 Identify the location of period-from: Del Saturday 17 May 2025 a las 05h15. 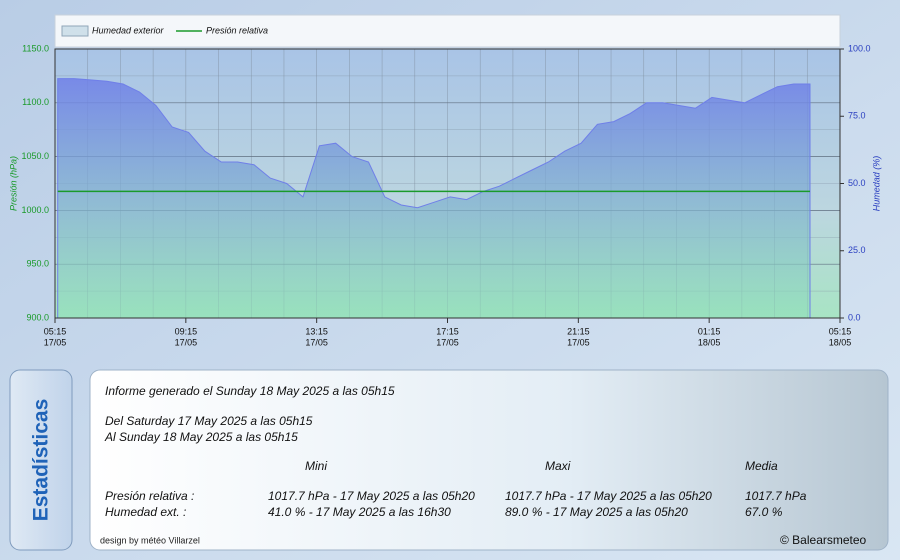
(209, 421).